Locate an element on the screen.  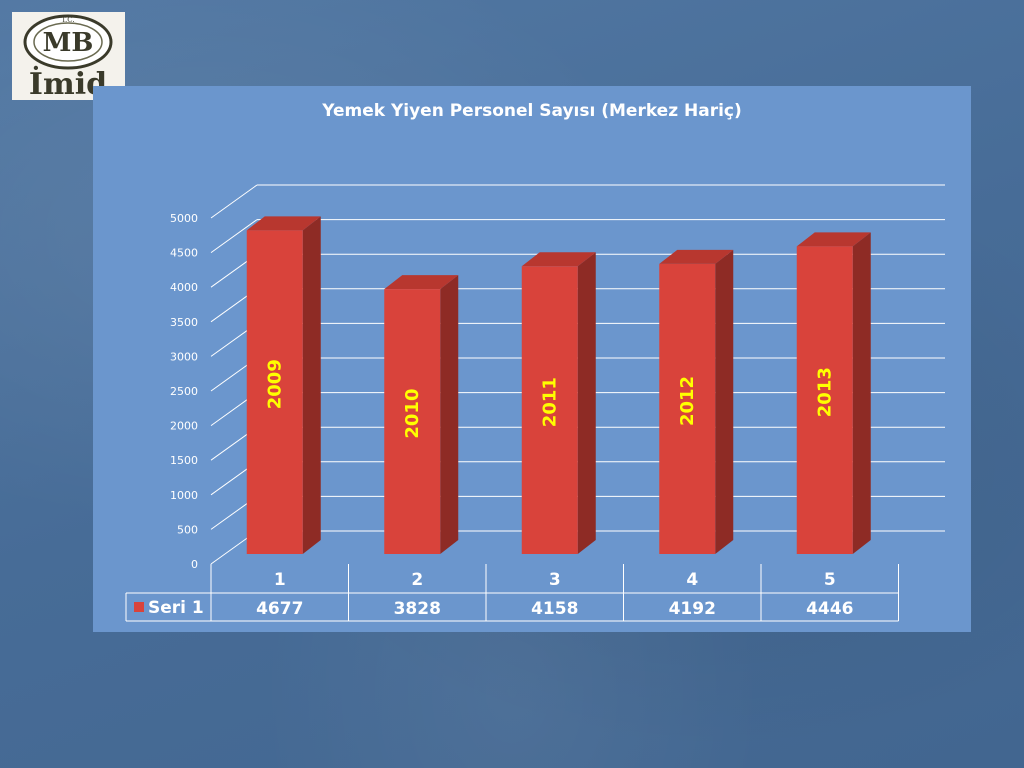
y-tick-label: 1500 is located at coordinates (184, 460).